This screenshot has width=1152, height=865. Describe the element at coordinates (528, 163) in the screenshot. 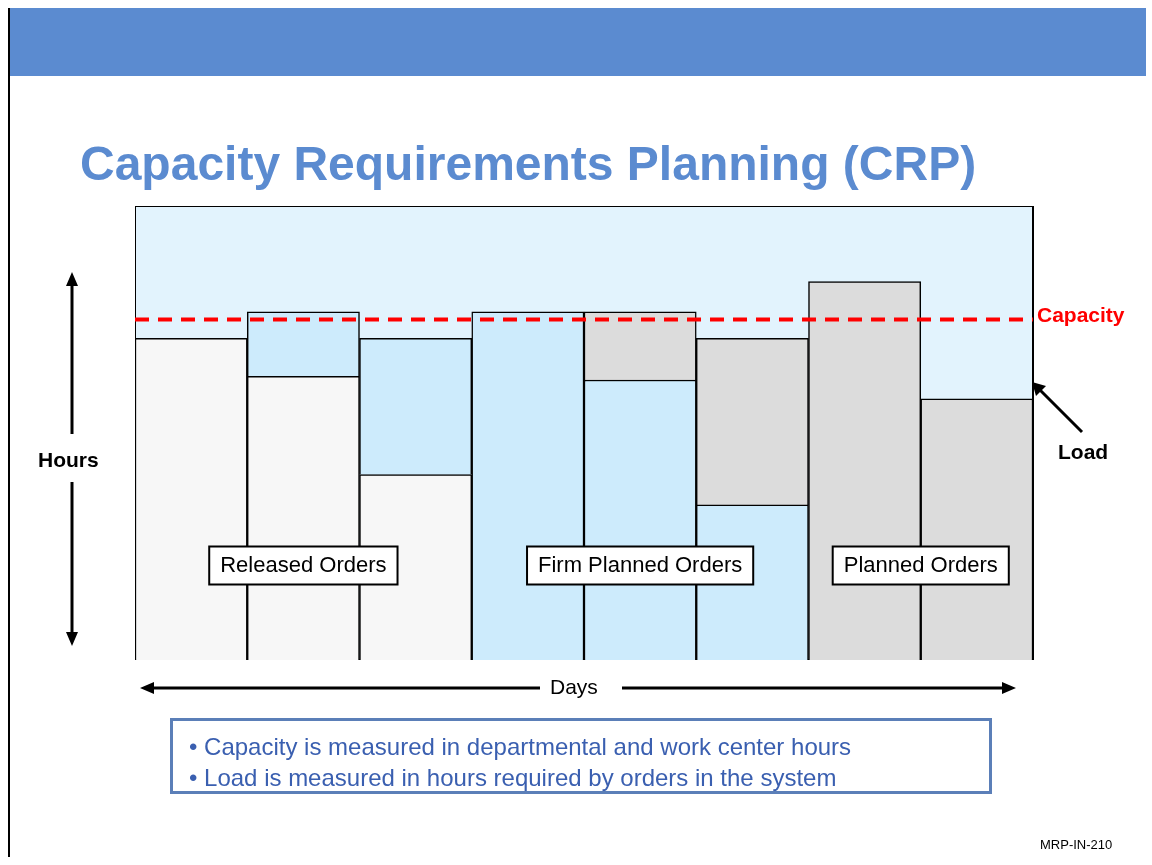

I see `chart-title: Capacity Requirements Planning (CRP)` at that location.